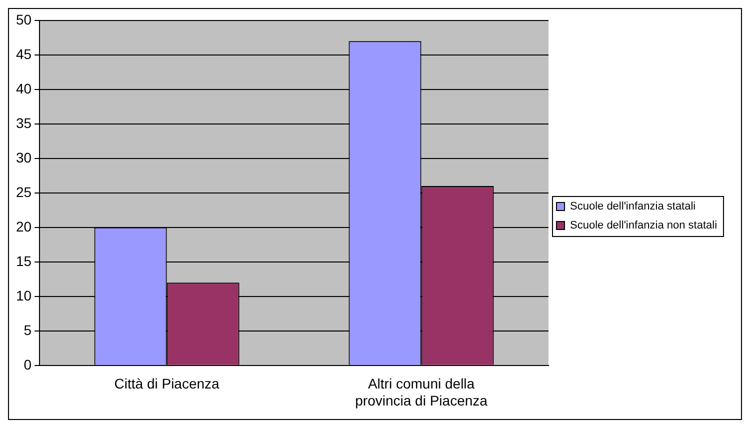  Describe the element at coordinates (24, 157) in the screenshot. I see `y-tick-label: 30` at that location.